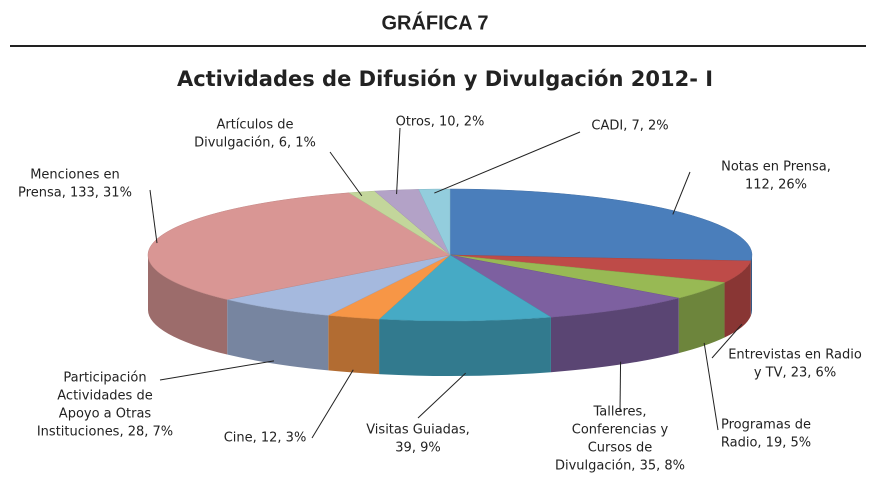 This screenshot has height=479, width=870. I want to click on data-label: Cursos de, so click(620, 448).